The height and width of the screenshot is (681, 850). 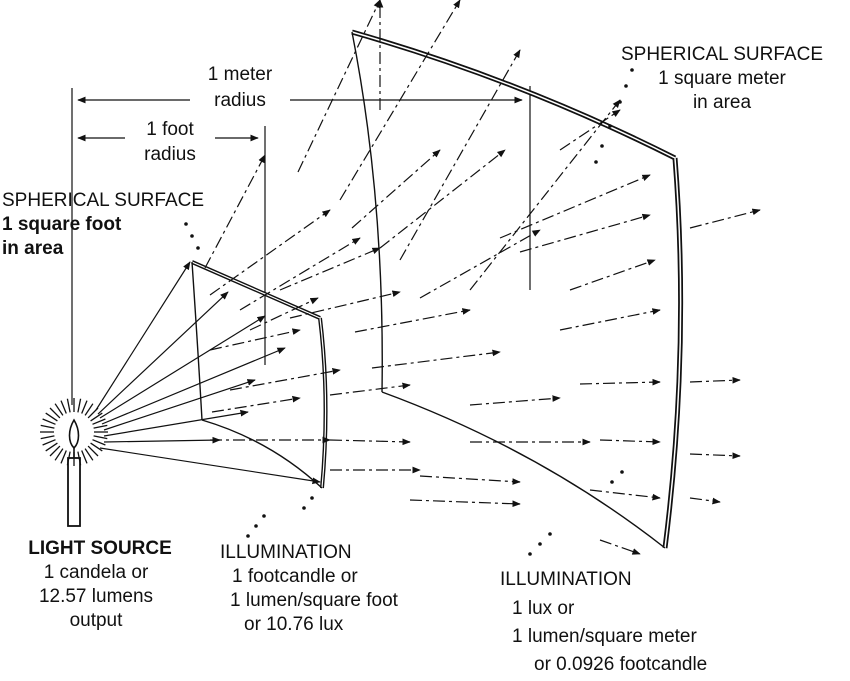 What do you see at coordinates (543, 608) in the screenshot?
I see `svg-text: 1 lux or` at bounding box center [543, 608].